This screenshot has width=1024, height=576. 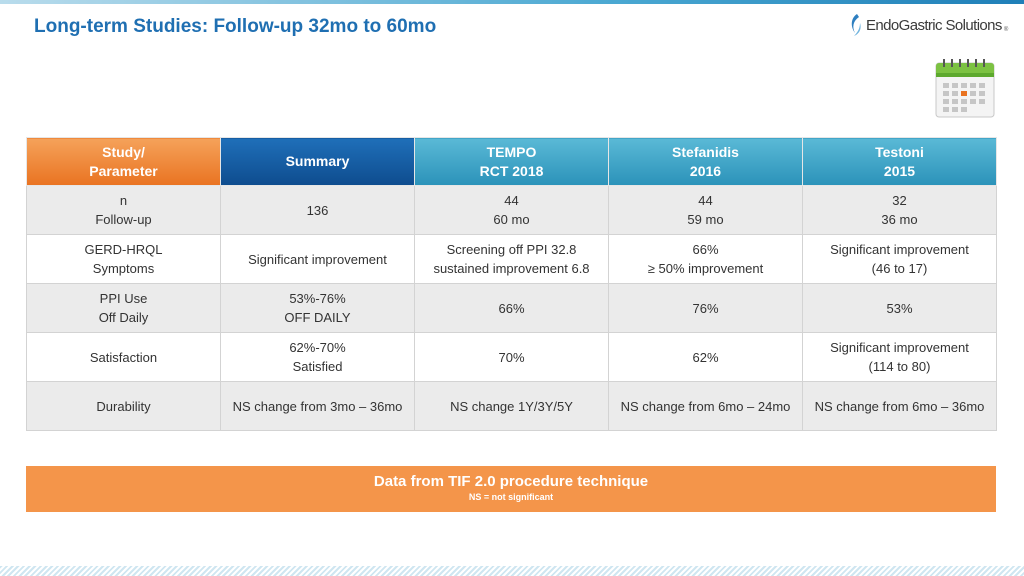 What do you see at coordinates (123, 219) in the screenshot?
I see `cell-line: Follow-up` at bounding box center [123, 219].